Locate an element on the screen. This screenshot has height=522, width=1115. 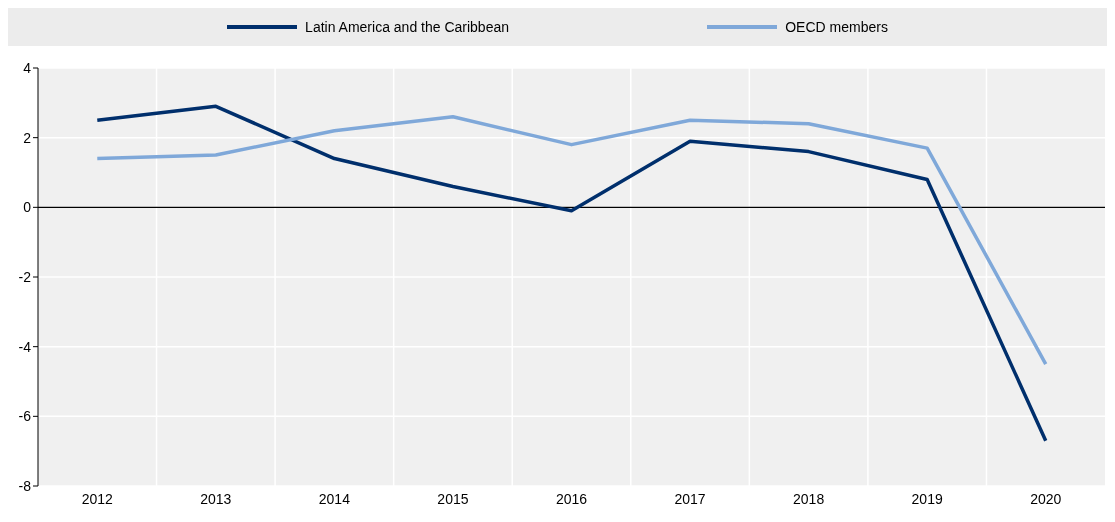
x-tick-label: 2013 is located at coordinates (216, 498).